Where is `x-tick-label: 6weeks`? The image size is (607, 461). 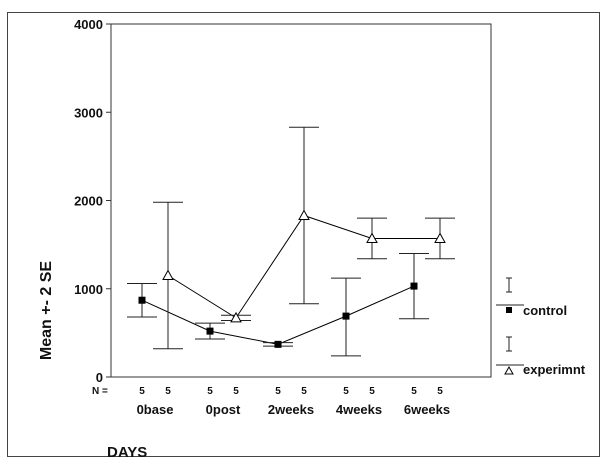 x-tick-label: 6weeks is located at coordinates (427, 409).